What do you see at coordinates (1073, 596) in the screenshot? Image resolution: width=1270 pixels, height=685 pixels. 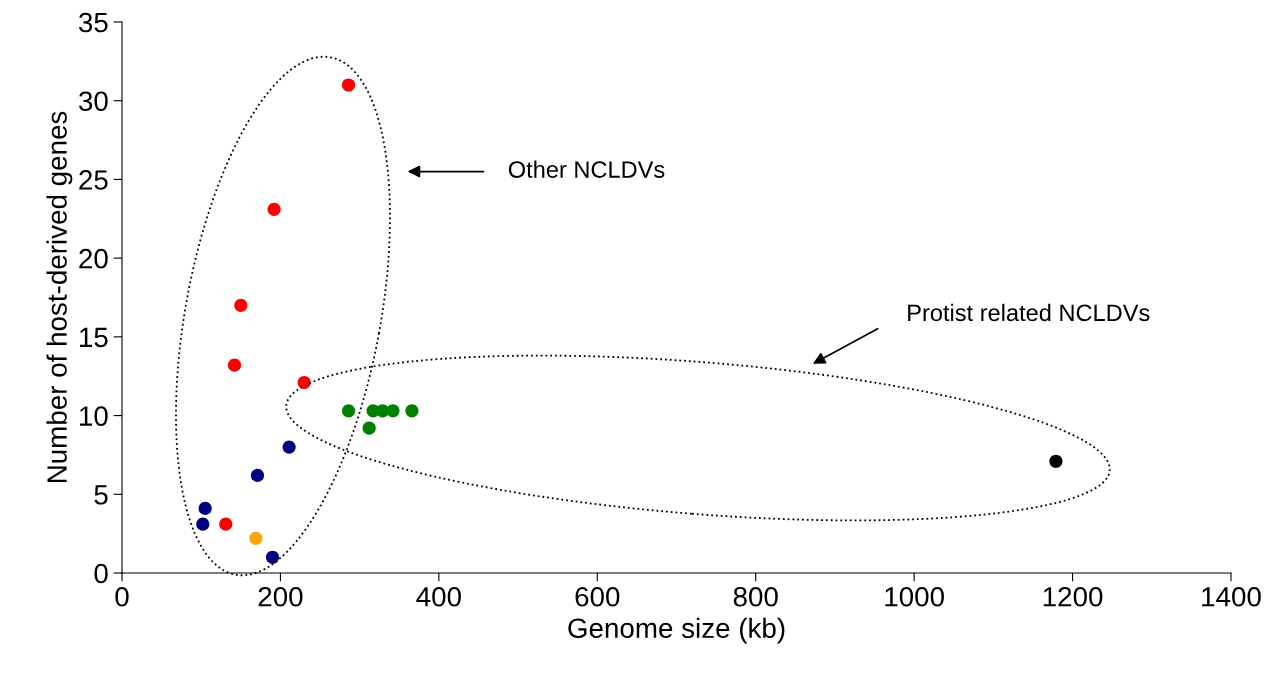 I see `x-tick-label: 1200` at bounding box center [1073, 596].